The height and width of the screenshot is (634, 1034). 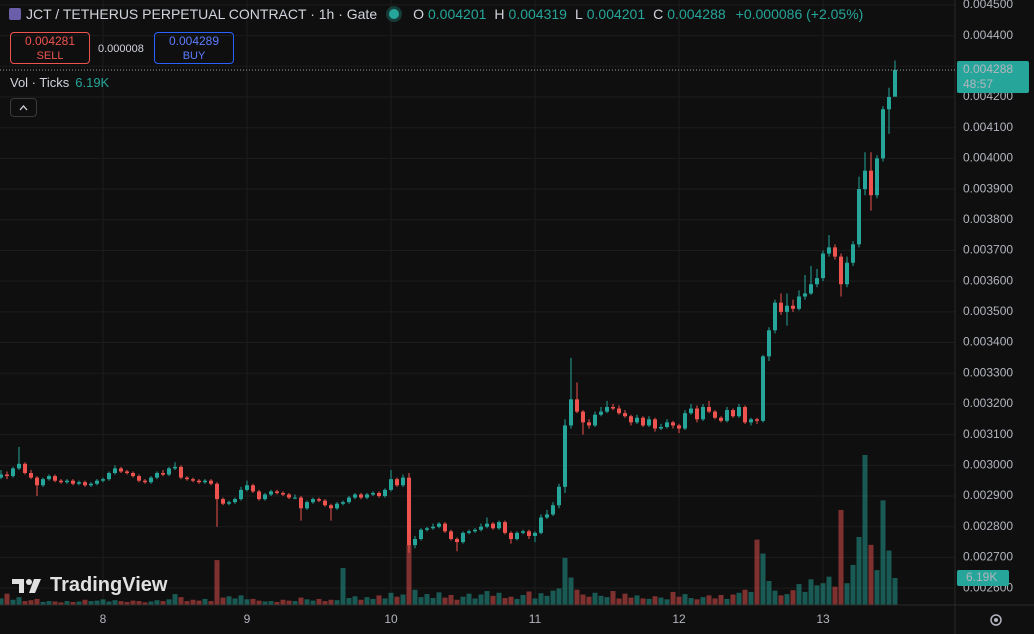 I want to click on sell-button: 0.004281 SELL, so click(x=50, y=48).